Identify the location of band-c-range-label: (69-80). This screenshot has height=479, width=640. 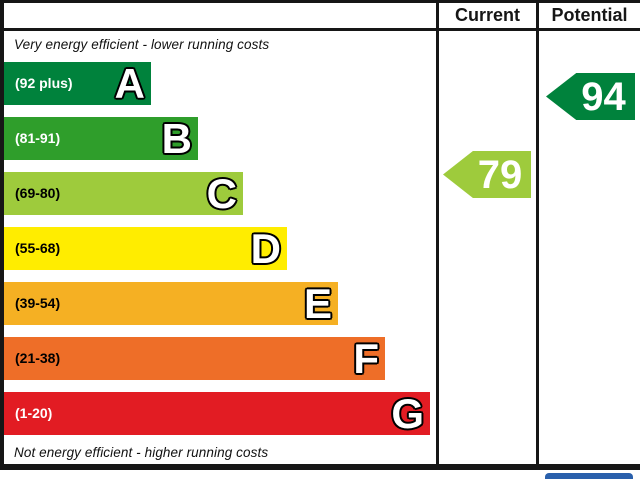
(38, 193).